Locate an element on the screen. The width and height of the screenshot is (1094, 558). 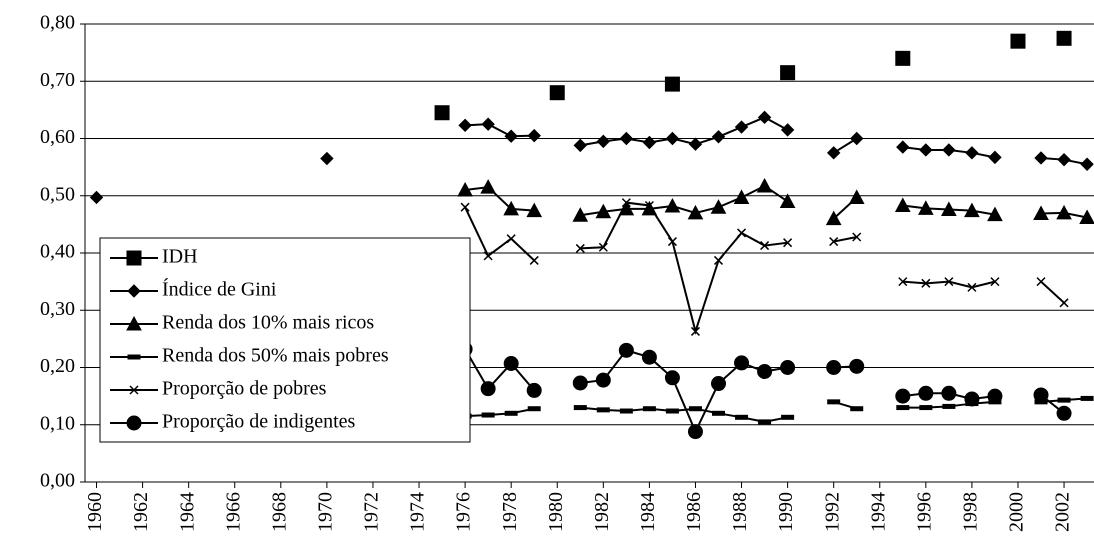
x-tick-label: 1960 is located at coordinates (95, 512).